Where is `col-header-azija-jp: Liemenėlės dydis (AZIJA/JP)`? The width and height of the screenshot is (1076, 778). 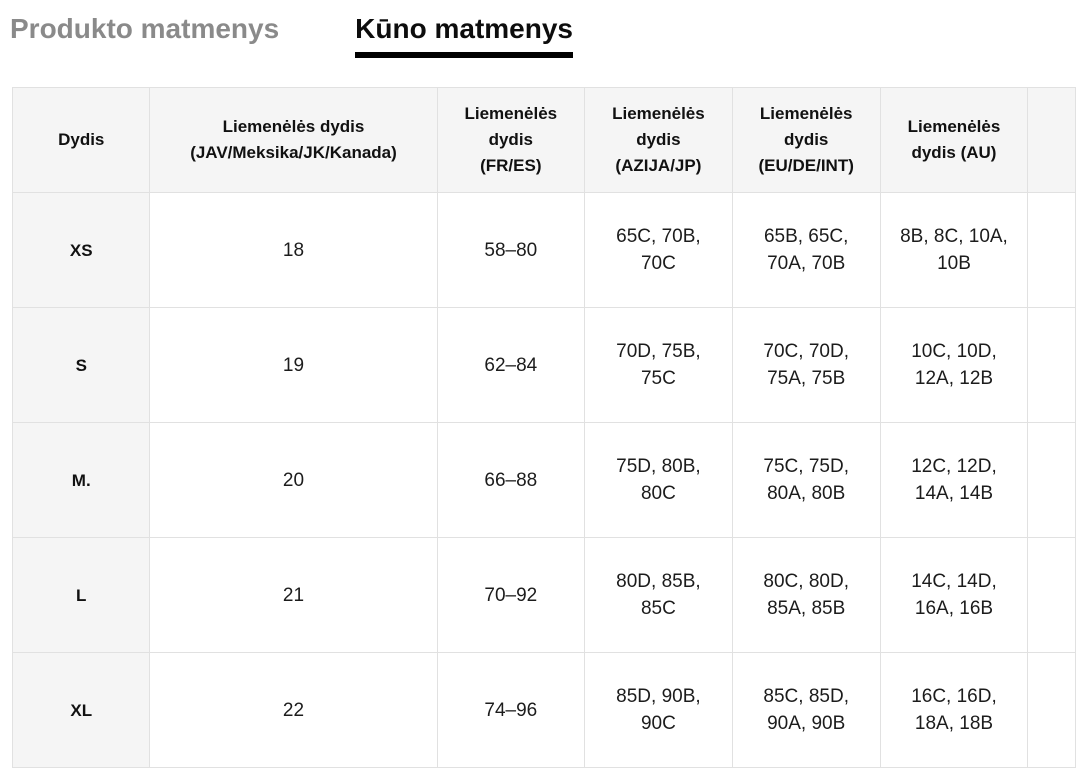
col-header-azija-jp: Liemenėlės dydis (AZIJA/JP) is located at coordinates (658, 140).